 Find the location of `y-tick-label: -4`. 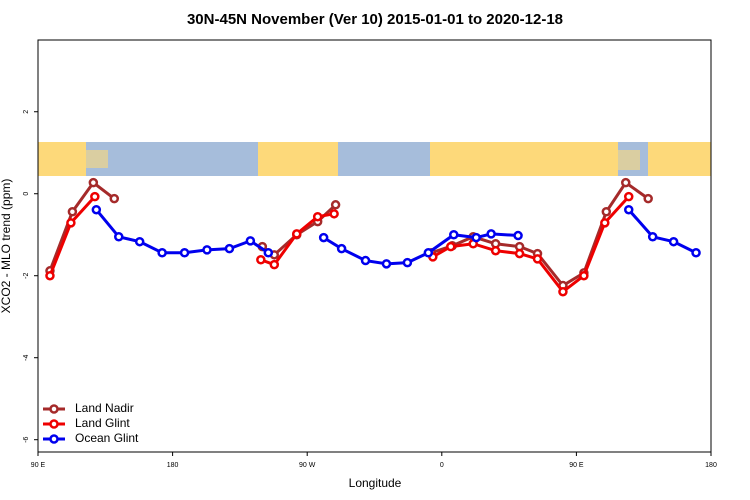

y-tick-label: -4 is located at coordinates (26, 357).